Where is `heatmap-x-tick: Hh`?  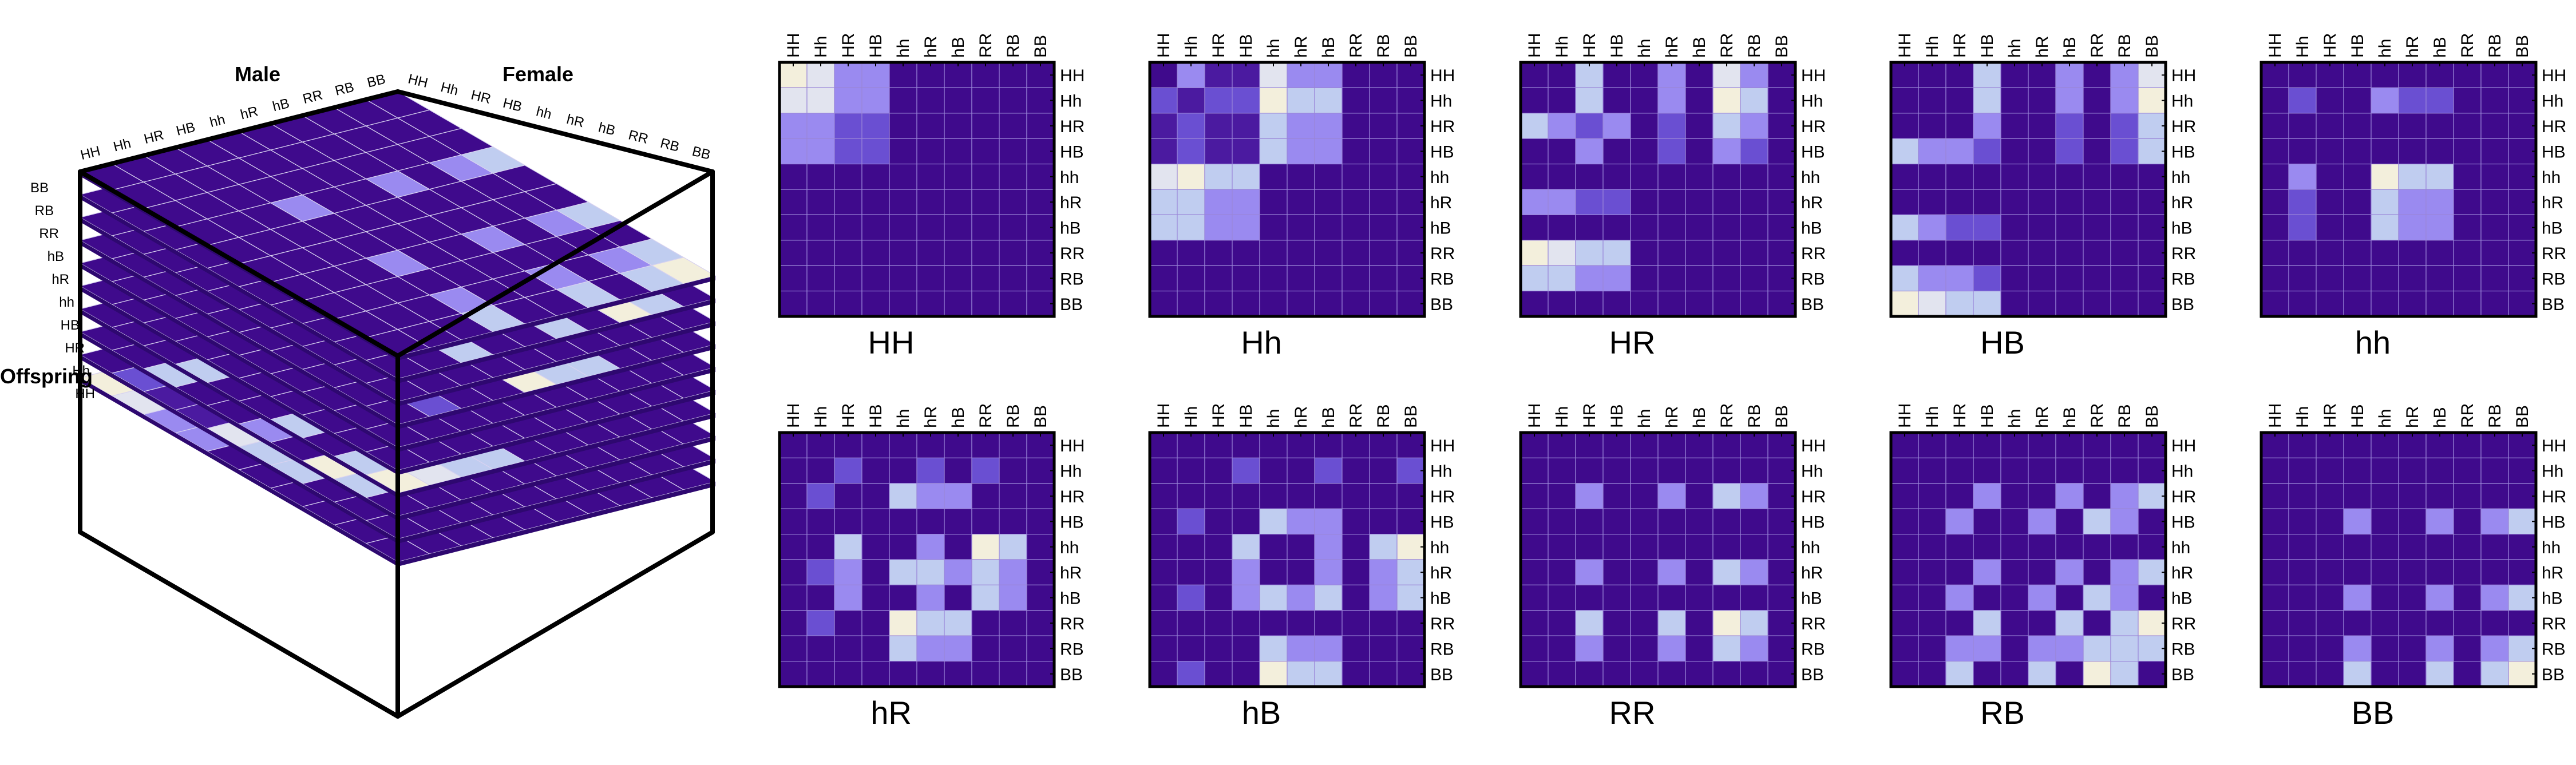
heatmap-x-tick: Hh is located at coordinates (1932, 417).